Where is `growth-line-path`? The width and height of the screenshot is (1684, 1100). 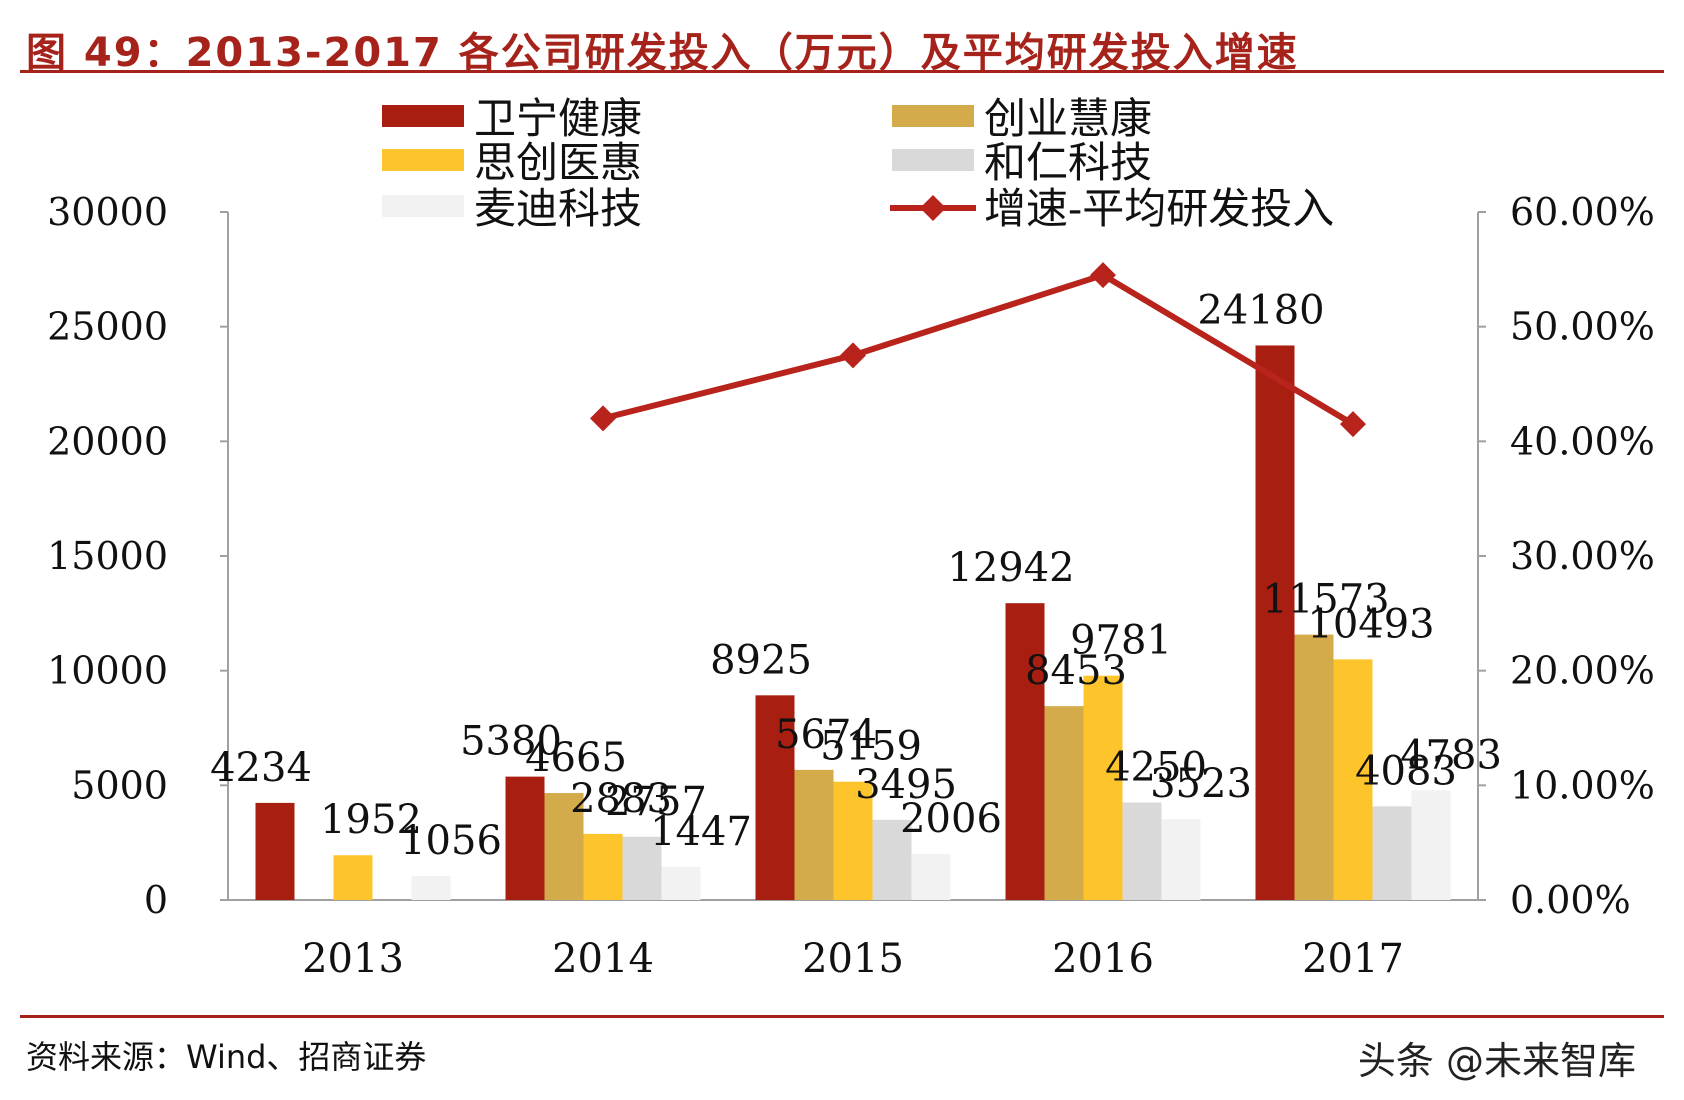
growth-line-path is located at coordinates (978, 349).